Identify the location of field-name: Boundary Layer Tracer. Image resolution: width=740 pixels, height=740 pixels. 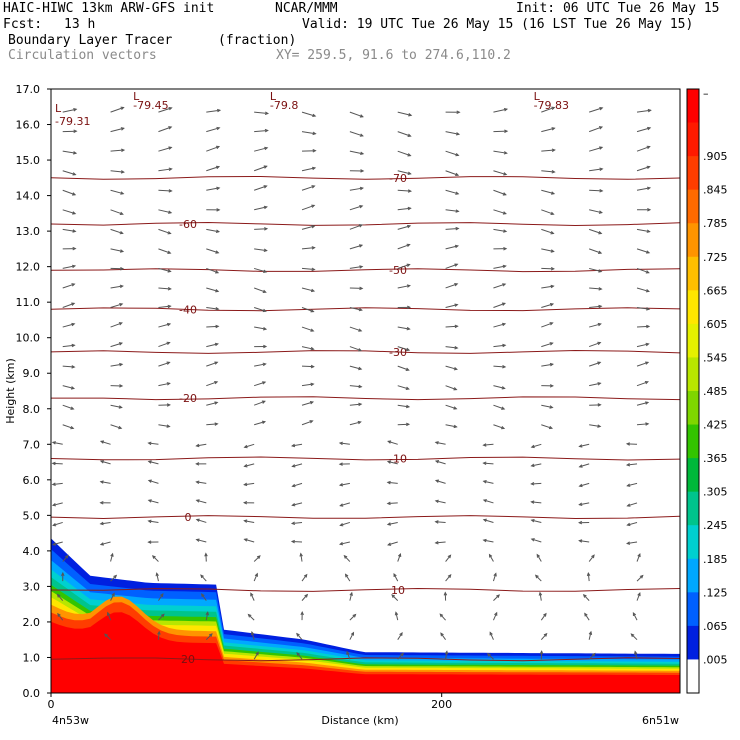
(90, 40).